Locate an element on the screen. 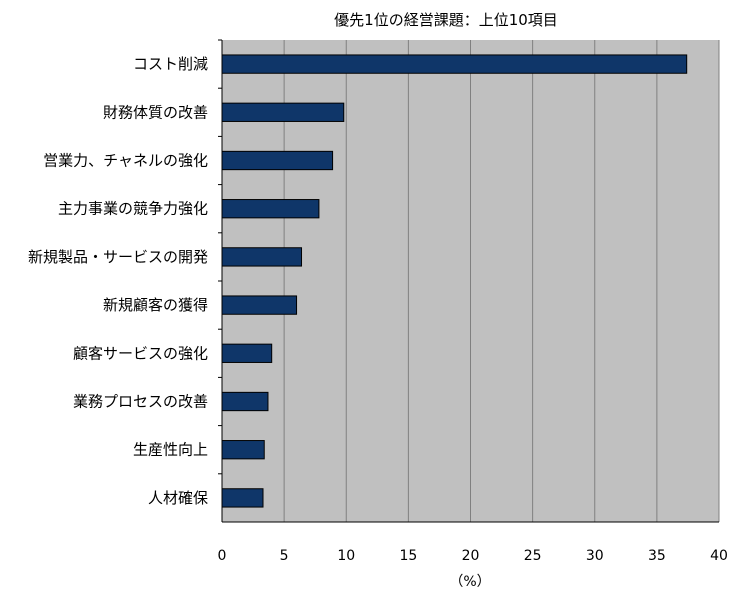 The width and height of the screenshot is (740, 600). category-label: 財務体質の改善 is located at coordinates (155, 112).